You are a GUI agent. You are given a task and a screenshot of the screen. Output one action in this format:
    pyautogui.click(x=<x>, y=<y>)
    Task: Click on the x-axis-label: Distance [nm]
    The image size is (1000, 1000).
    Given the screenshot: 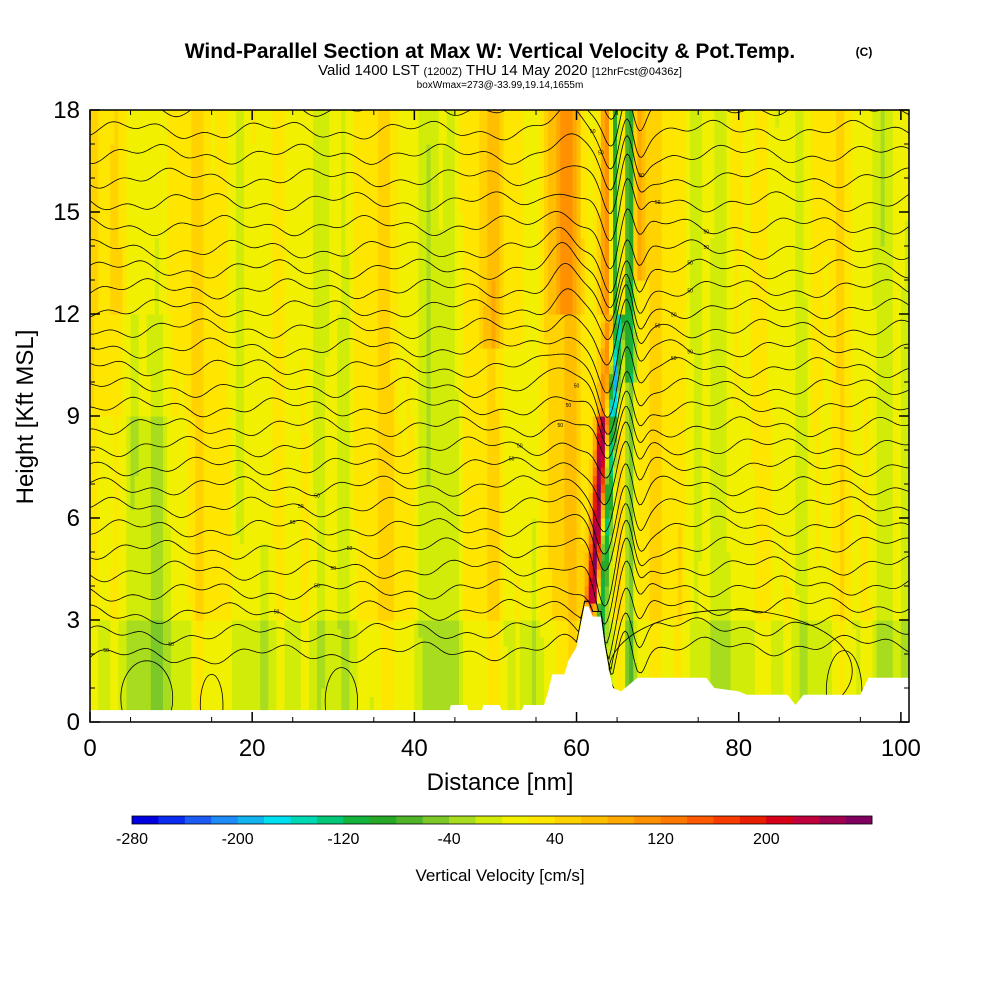 What is the action you would take?
    pyautogui.click(x=500, y=782)
    